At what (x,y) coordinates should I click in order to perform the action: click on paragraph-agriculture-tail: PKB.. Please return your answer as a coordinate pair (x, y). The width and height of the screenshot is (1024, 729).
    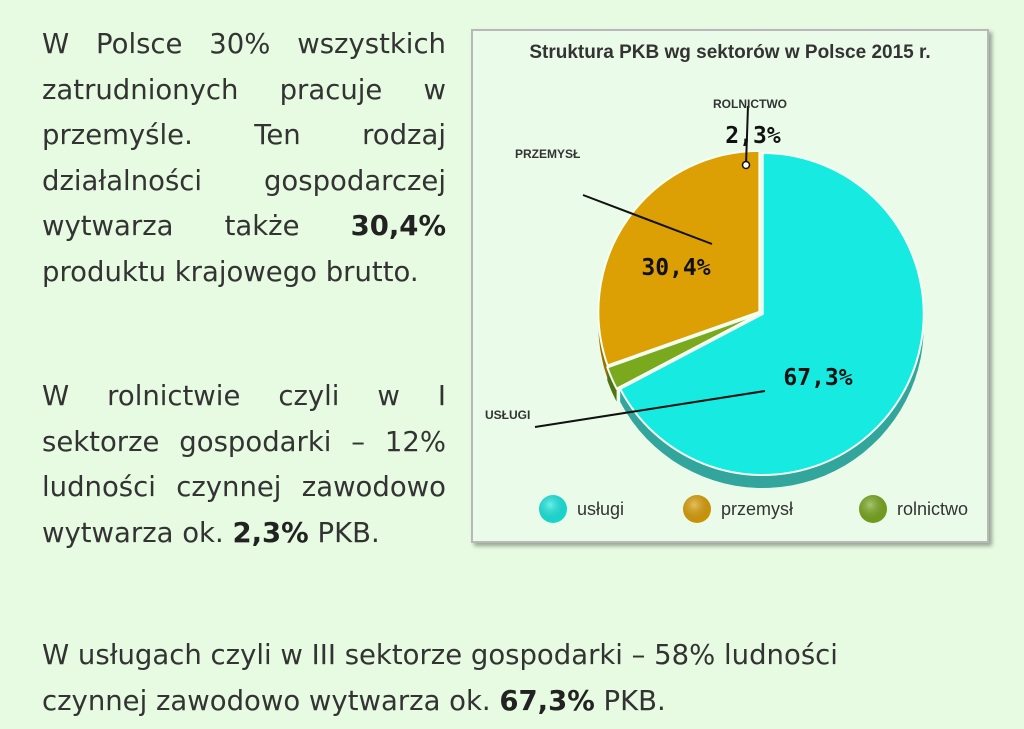
    Looking at the image, I should click on (344, 532).